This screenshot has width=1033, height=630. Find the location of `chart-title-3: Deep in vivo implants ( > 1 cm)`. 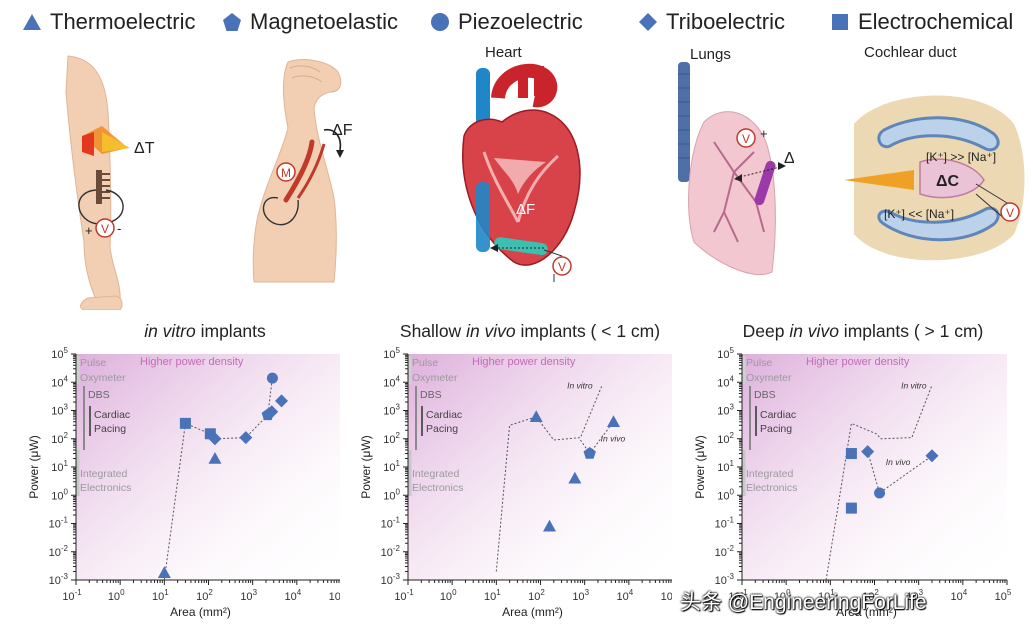

chart-title-3: Deep in vivo implants ( > 1 cm) is located at coordinates (863, 331).